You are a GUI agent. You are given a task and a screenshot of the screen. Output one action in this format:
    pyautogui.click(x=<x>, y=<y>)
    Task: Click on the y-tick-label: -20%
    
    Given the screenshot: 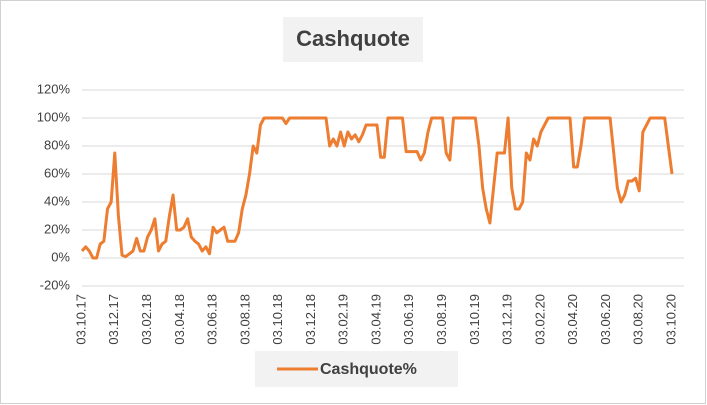 What is the action you would take?
    pyautogui.click(x=55, y=284)
    